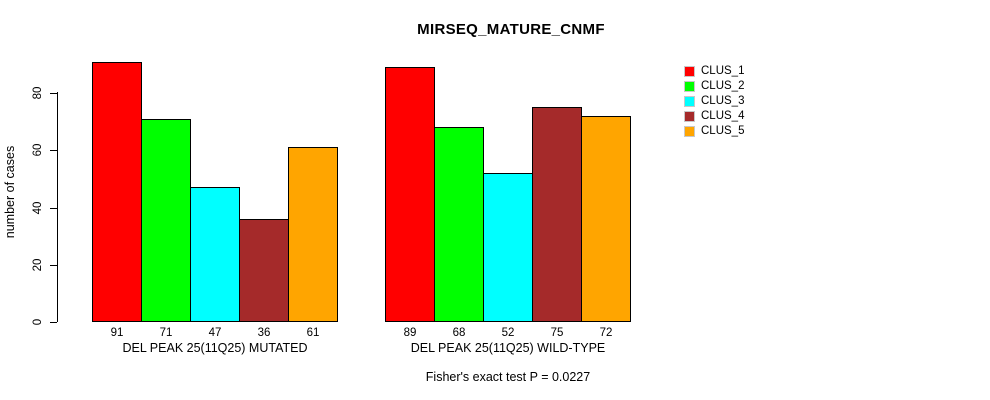 The width and height of the screenshot is (990, 400). Describe the element at coordinates (313, 333) in the screenshot. I see `bar-value-label: 61` at that location.